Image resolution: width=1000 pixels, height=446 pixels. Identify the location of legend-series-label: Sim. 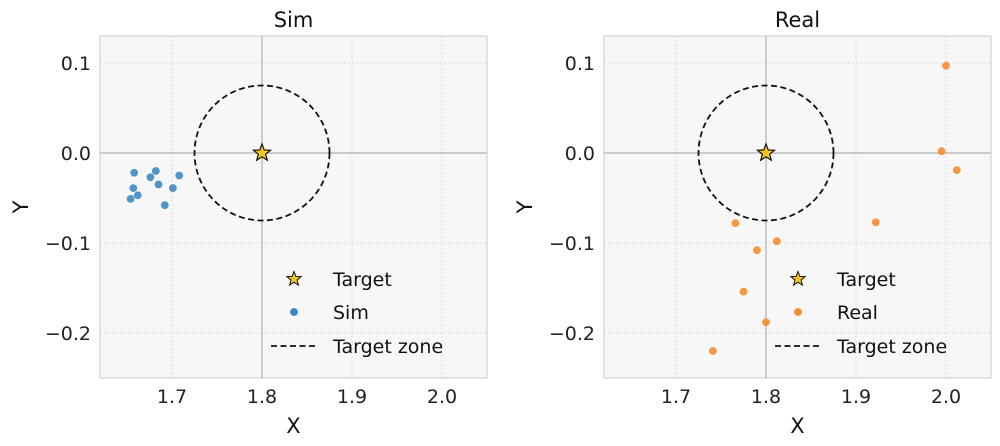
(351, 313).